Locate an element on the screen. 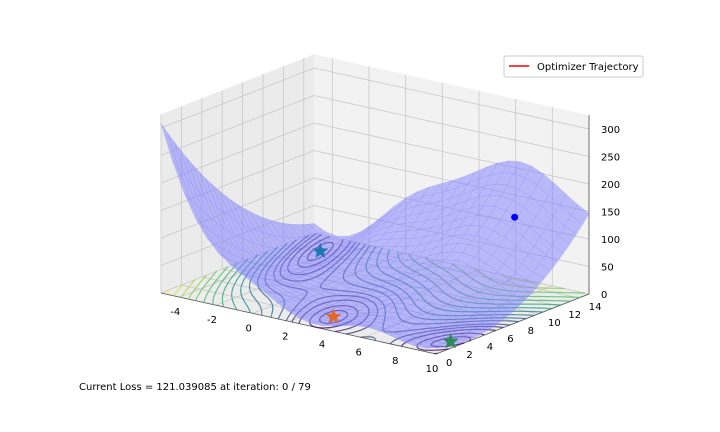 This screenshot has width=720, height=432. legend-label: Optimizer Trajectory is located at coordinates (588, 67).